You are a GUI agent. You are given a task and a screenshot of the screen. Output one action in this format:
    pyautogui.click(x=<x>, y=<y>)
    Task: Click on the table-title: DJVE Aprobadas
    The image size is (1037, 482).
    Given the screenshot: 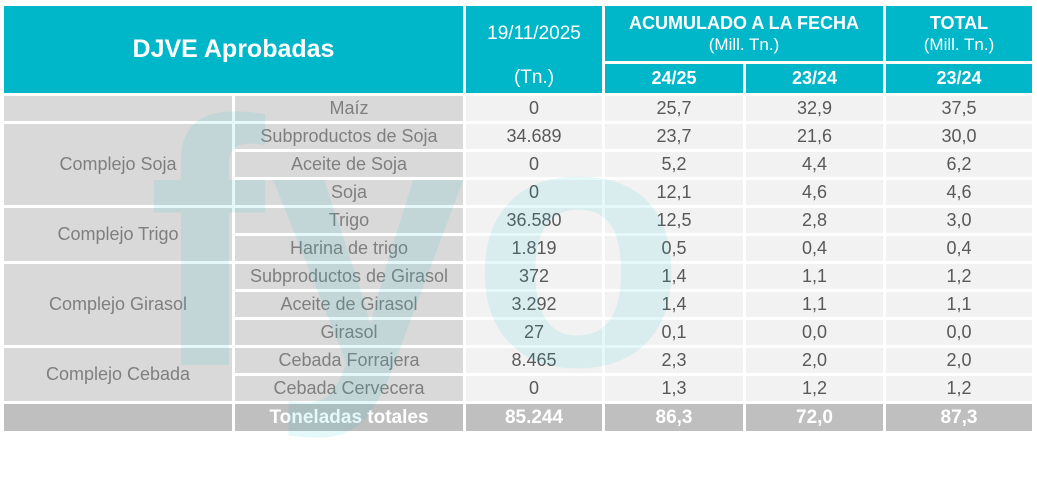 What is the action you would take?
    pyautogui.click(x=233, y=49)
    